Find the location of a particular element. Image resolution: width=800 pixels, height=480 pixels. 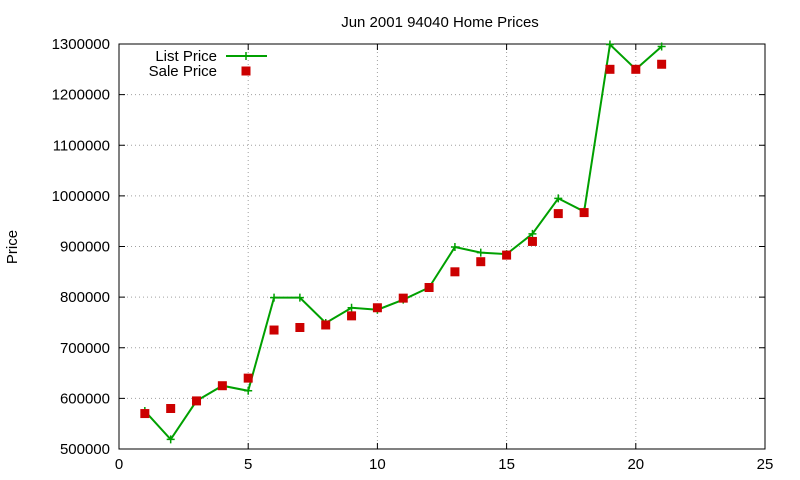

legend-plus-marker is located at coordinates (246, 56).